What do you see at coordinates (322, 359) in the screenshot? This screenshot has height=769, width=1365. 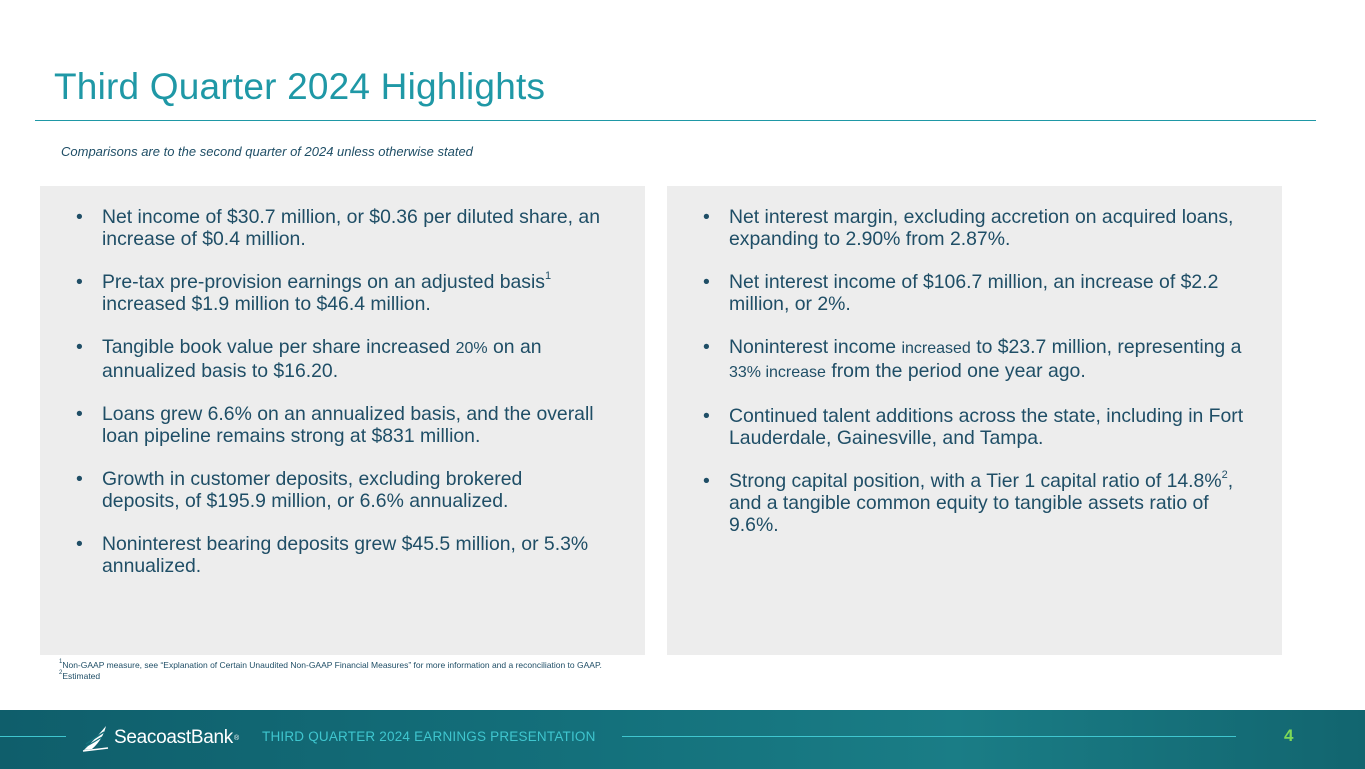 I see `bullet-text: on an annualized basis to $16.20.` at bounding box center [322, 359].